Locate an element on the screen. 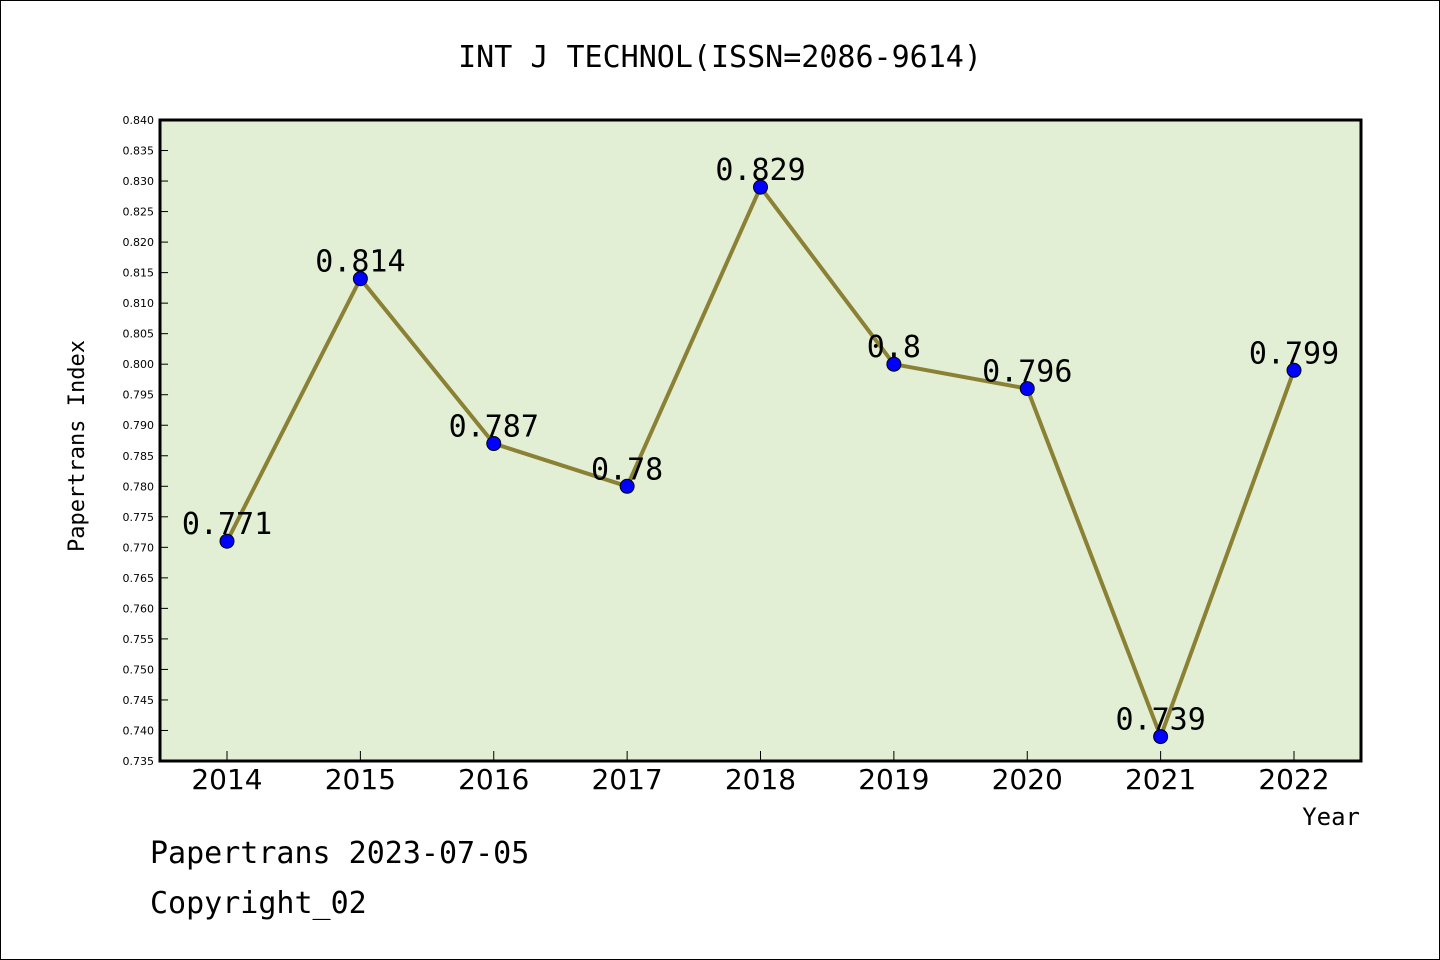 The image size is (1440, 960). x-tick-label: 2018 is located at coordinates (760, 779).